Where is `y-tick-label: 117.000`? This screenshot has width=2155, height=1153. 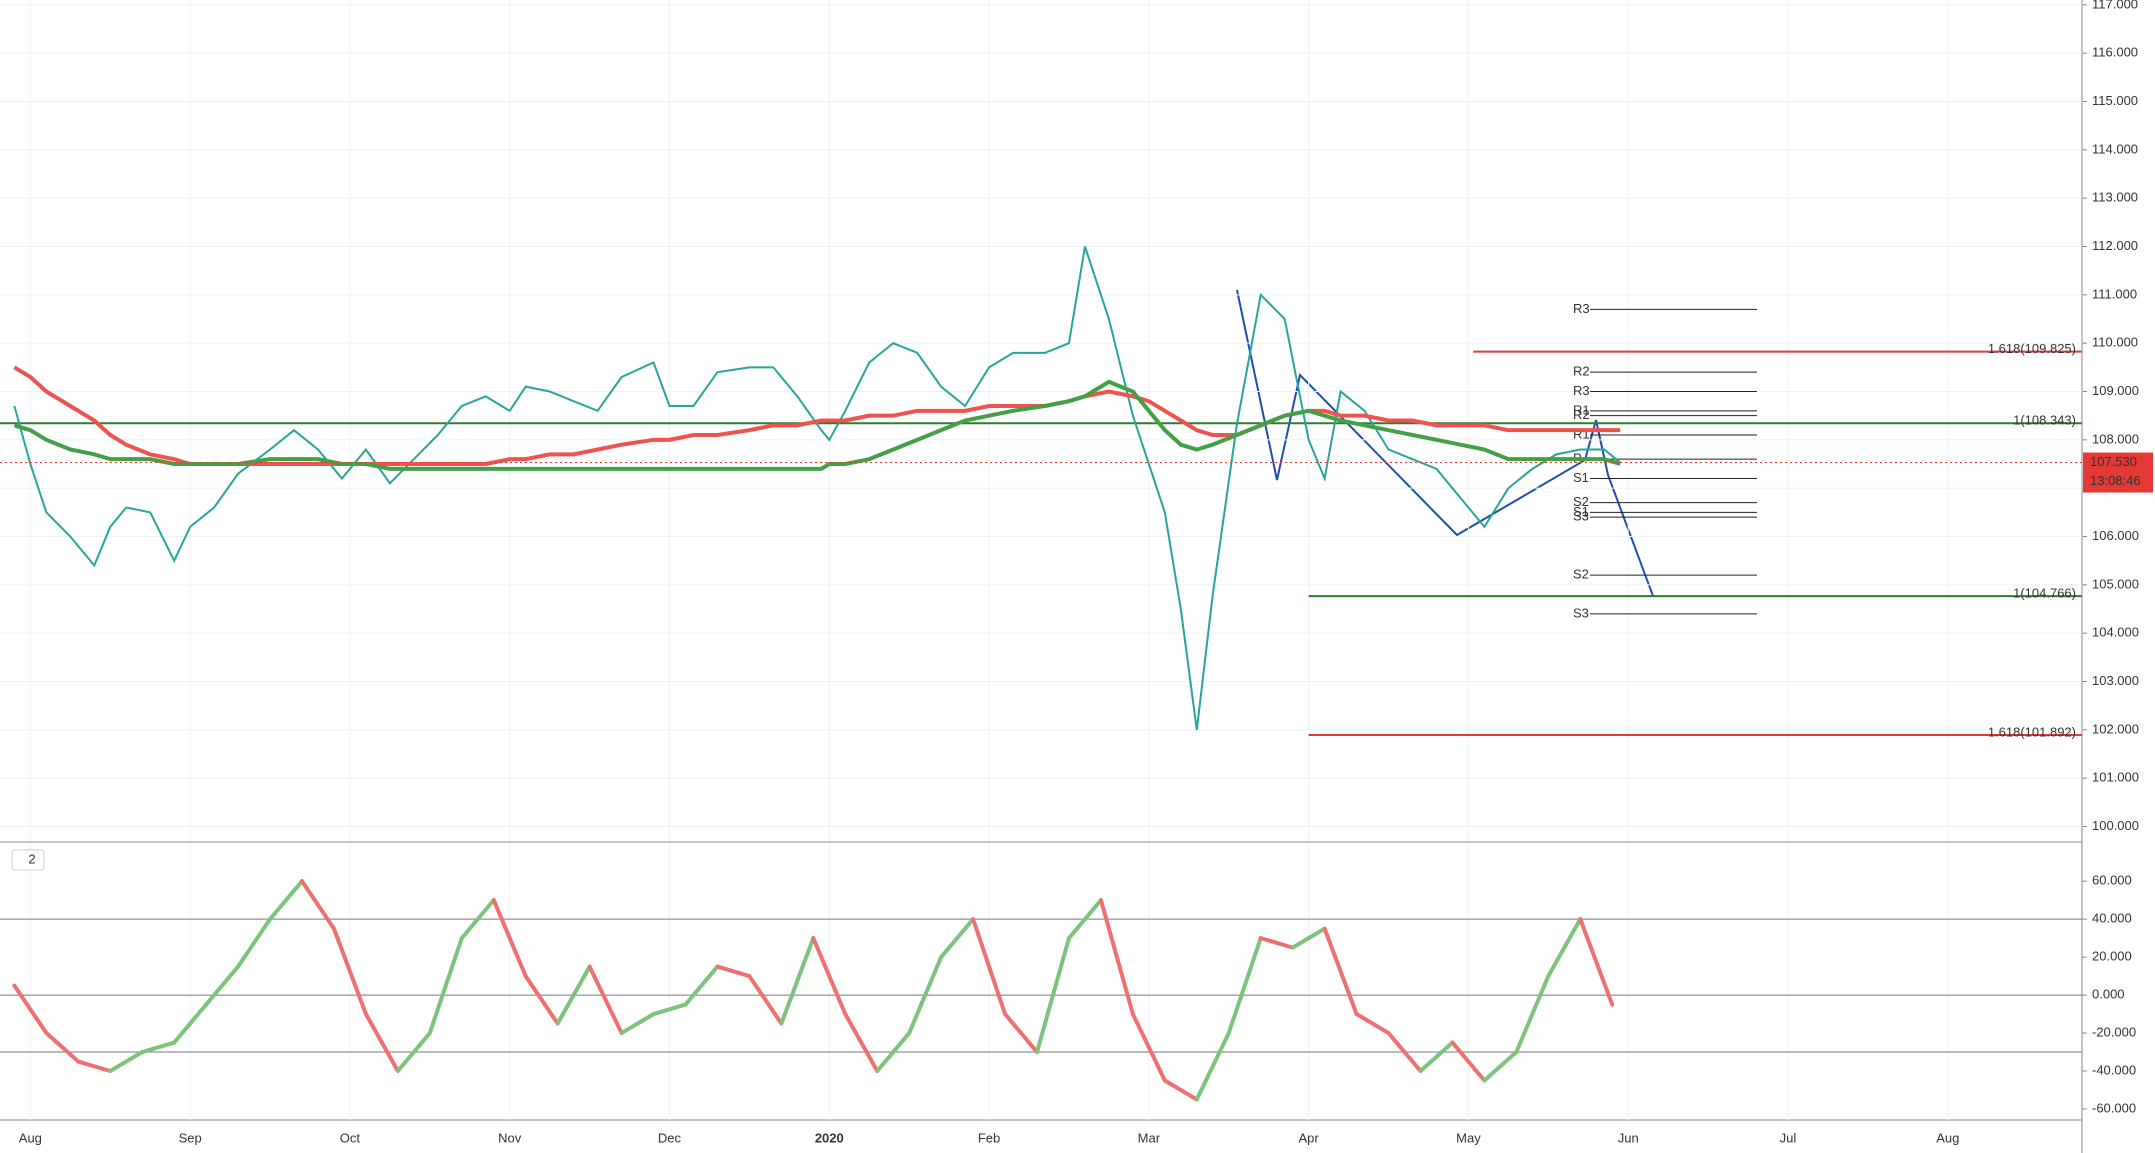 y-tick-label: 117.000 is located at coordinates (2115, 5).